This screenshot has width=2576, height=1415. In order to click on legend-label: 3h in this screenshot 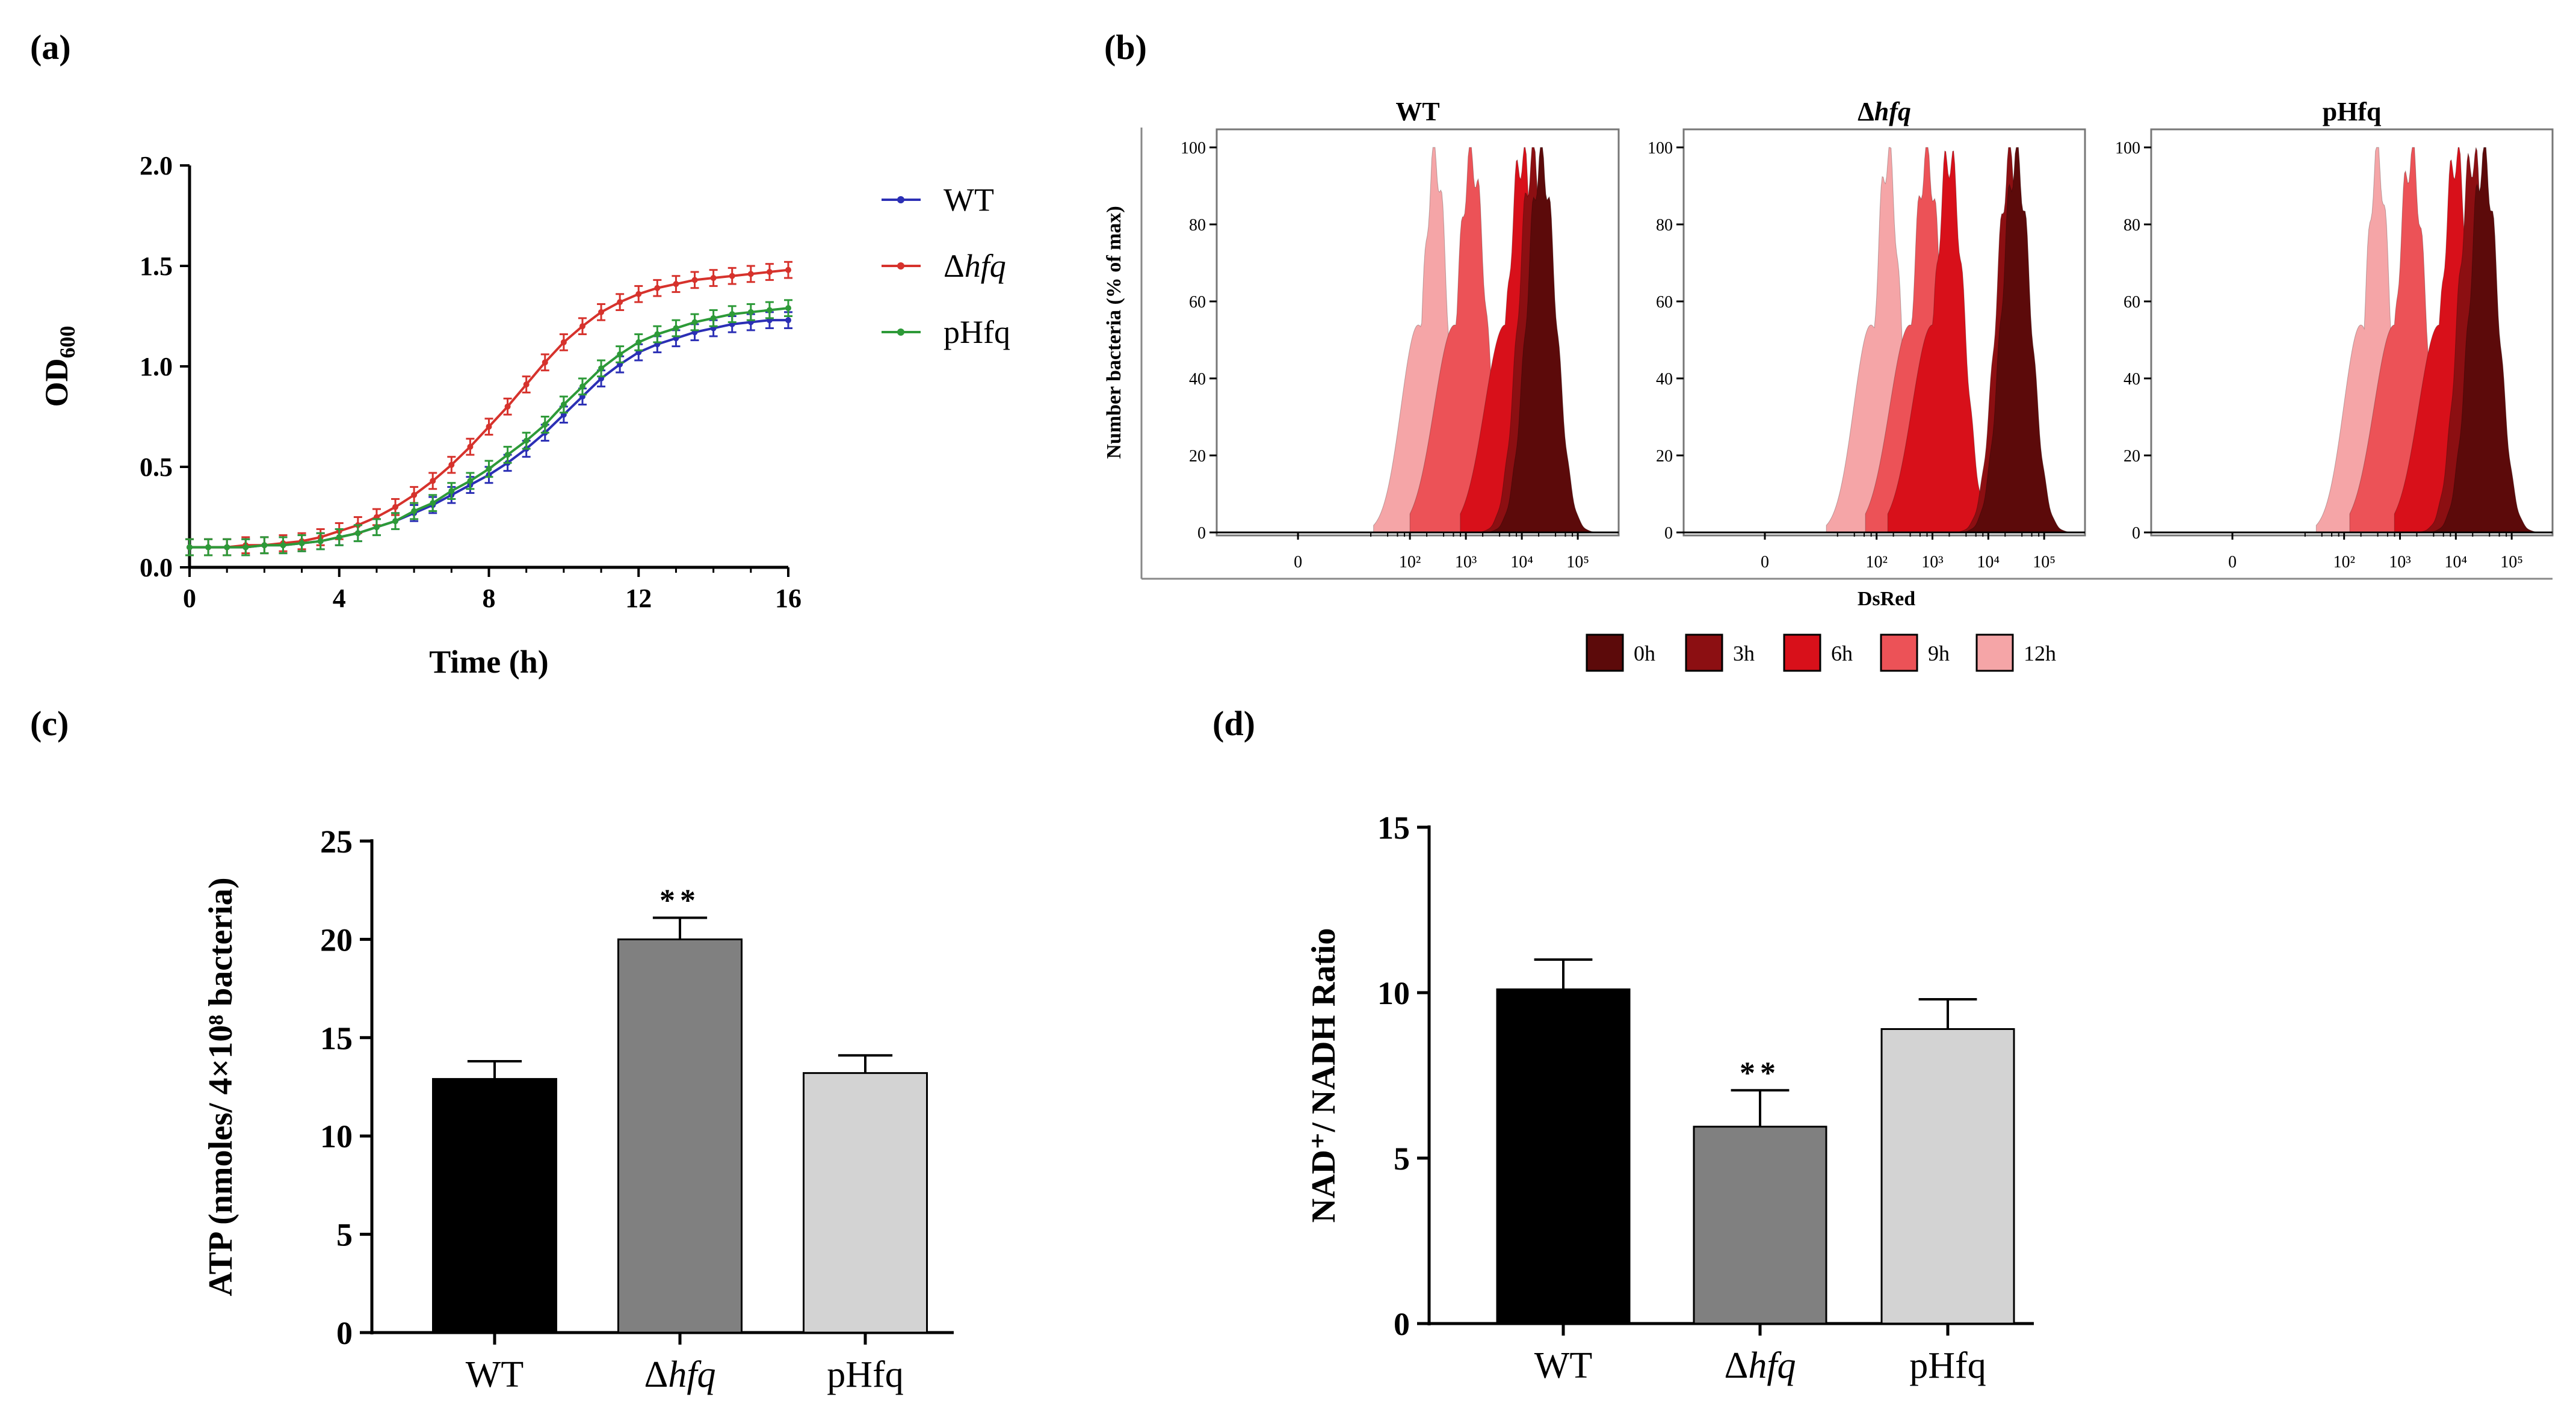, I will do `click(1744, 653)`.